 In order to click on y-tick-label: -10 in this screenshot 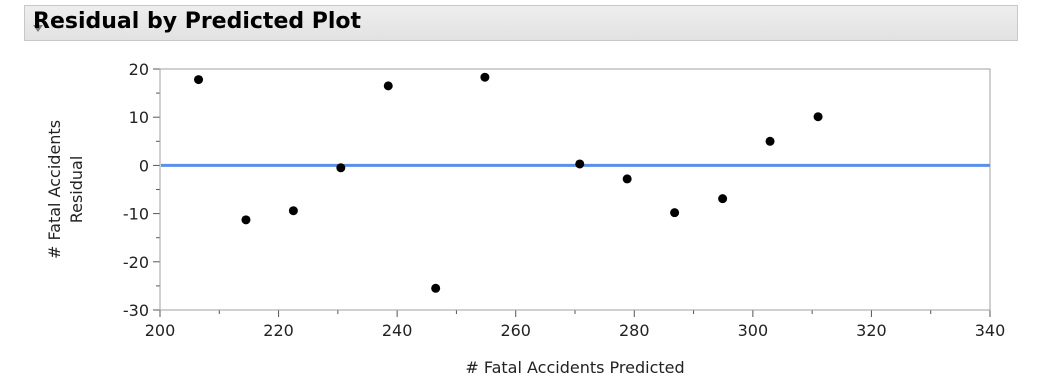, I will do `click(136, 214)`.